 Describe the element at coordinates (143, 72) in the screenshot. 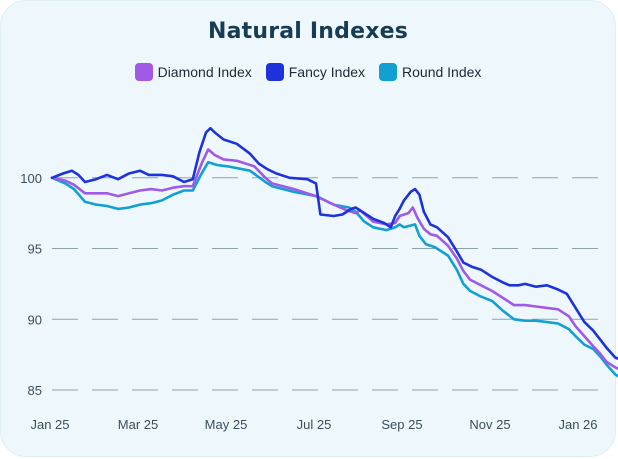

I see `legend-swatch-diamond` at that location.